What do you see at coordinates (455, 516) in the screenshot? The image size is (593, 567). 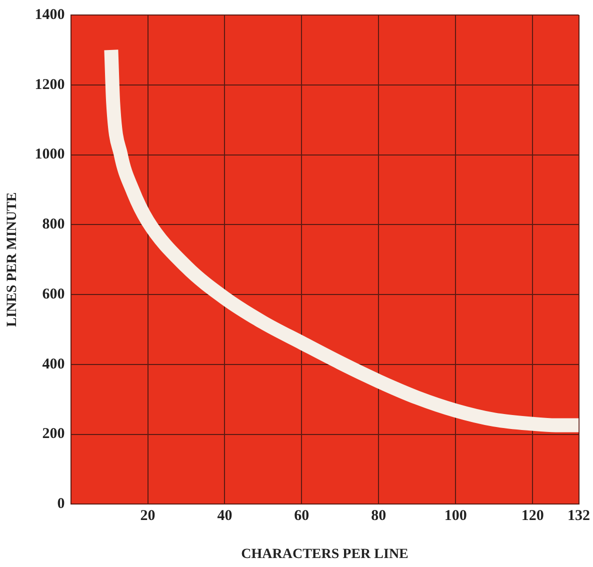 I see `x-tick-label: 100` at bounding box center [455, 516].